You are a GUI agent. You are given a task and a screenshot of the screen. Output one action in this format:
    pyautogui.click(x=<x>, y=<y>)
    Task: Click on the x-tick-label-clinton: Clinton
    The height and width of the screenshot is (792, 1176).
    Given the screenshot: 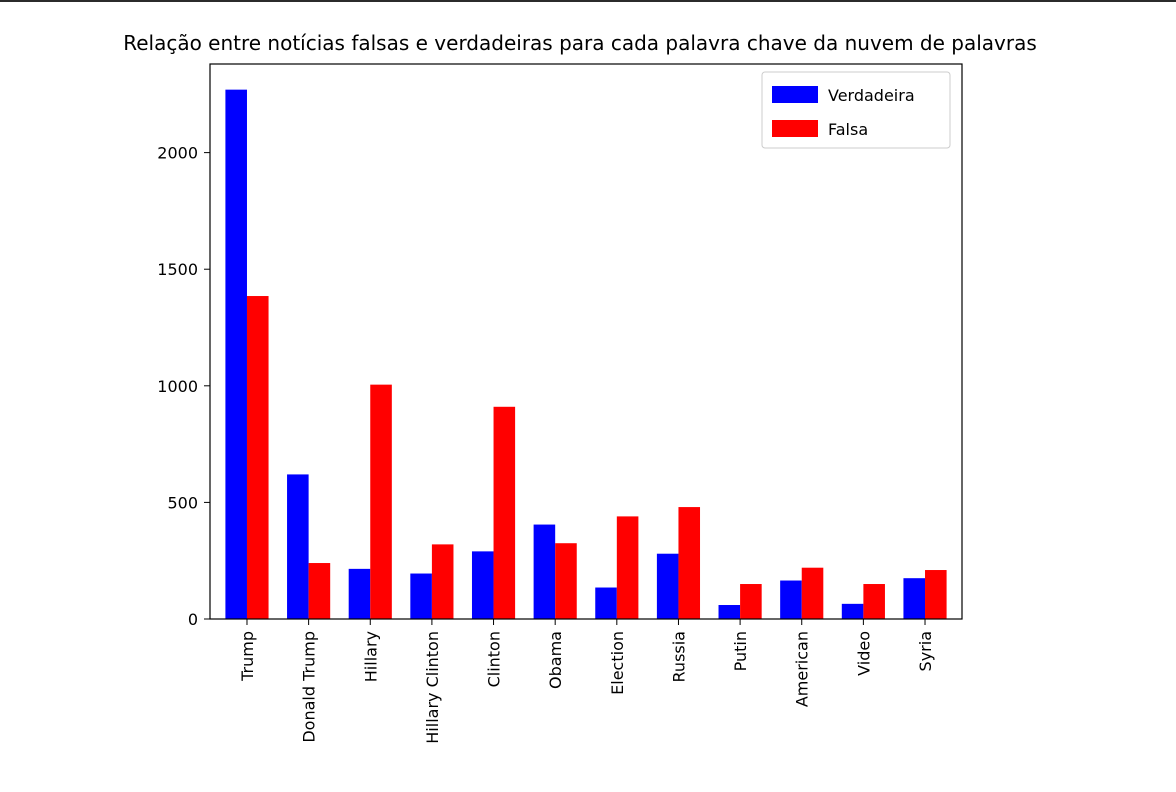 What is the action you would take?
    pyautogui.click(x=494, y=659)
    